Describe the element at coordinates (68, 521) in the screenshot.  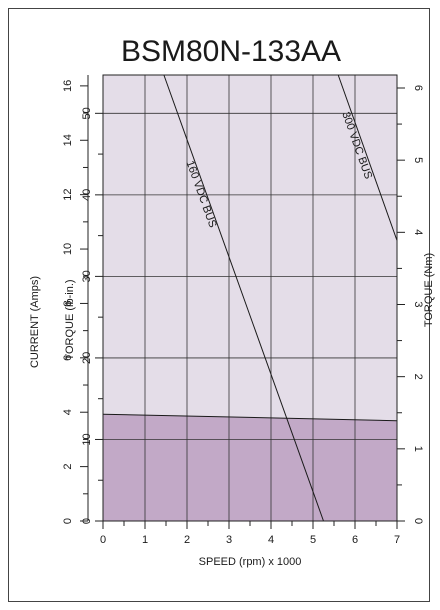
I see `current-tick-label: 0` at that location.